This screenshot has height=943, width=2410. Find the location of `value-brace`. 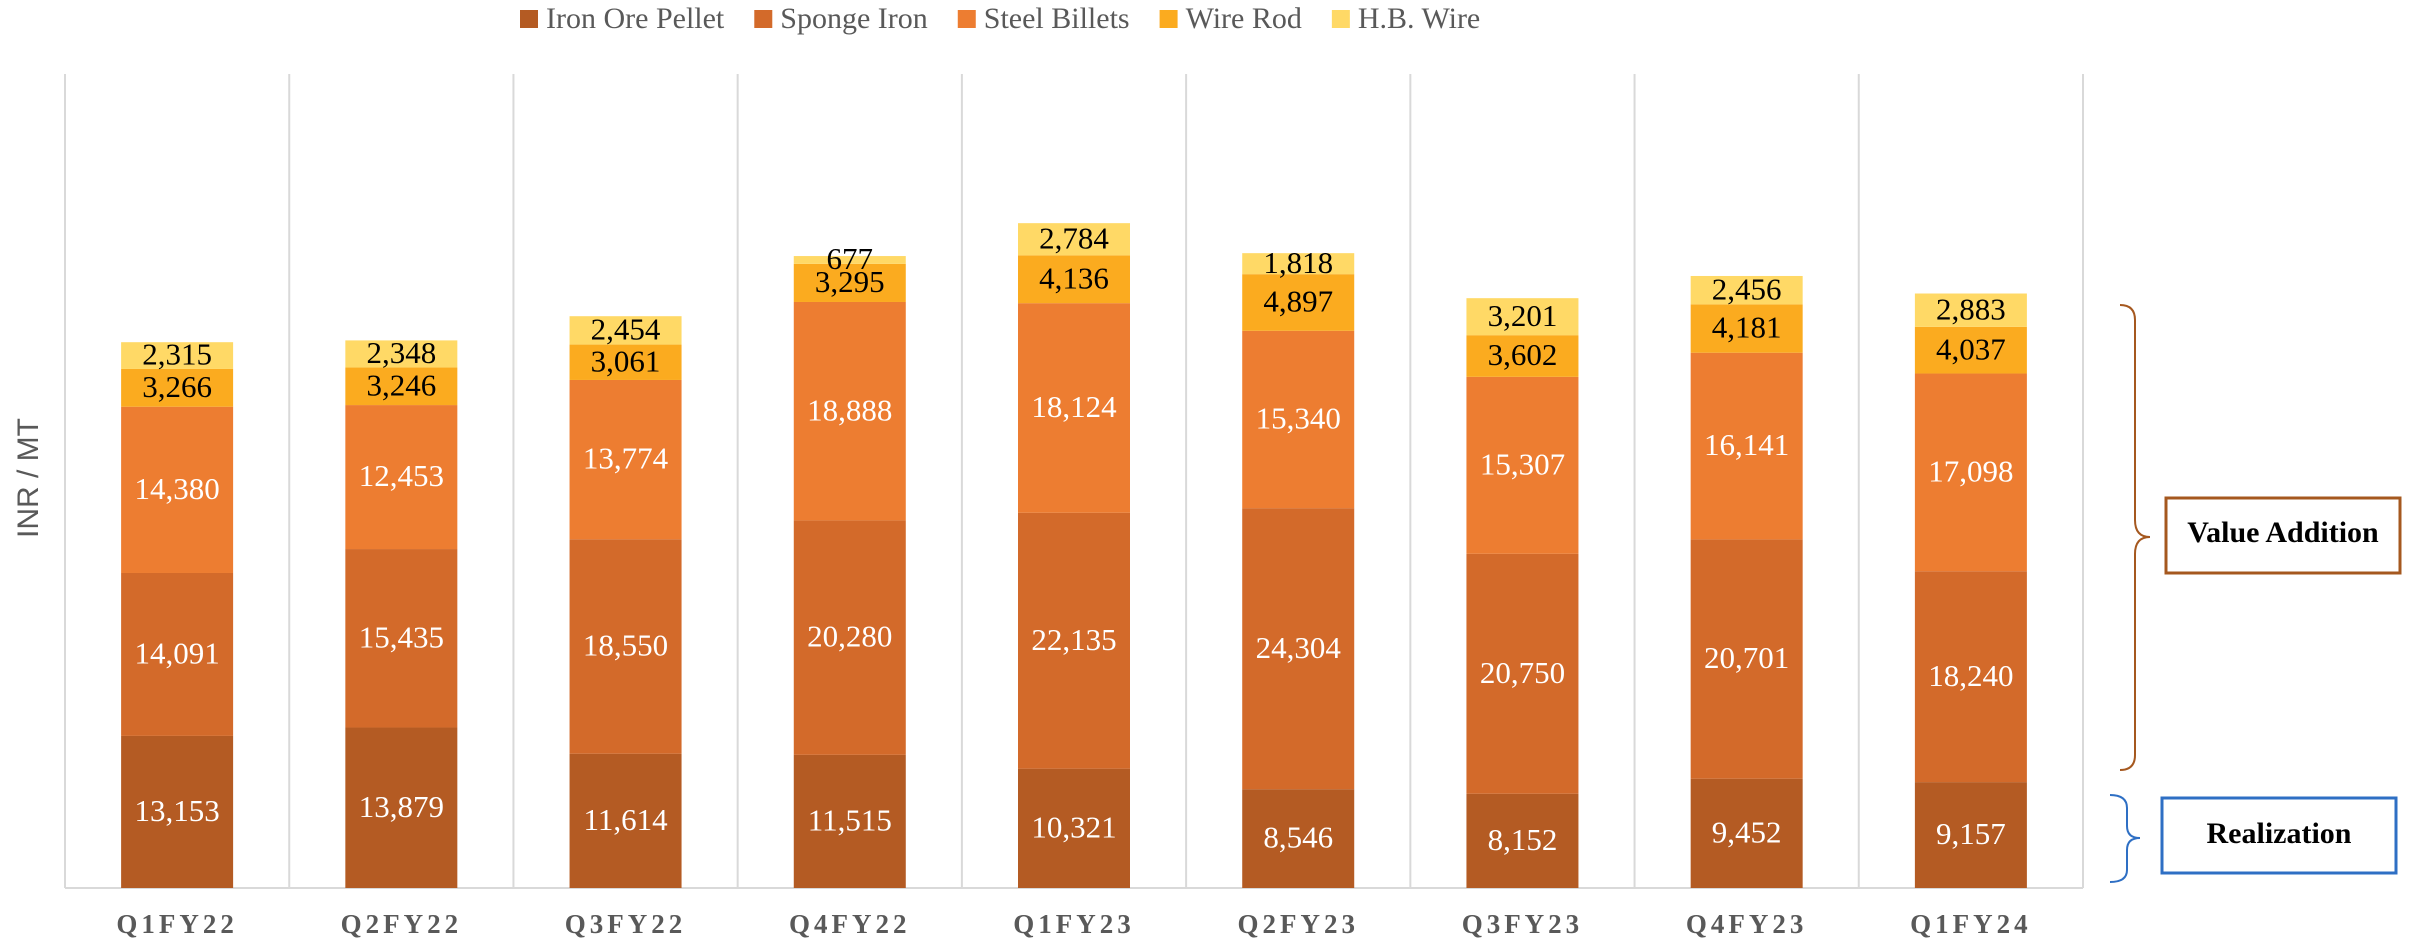

value-brace is located at coordinates (2135, 537).